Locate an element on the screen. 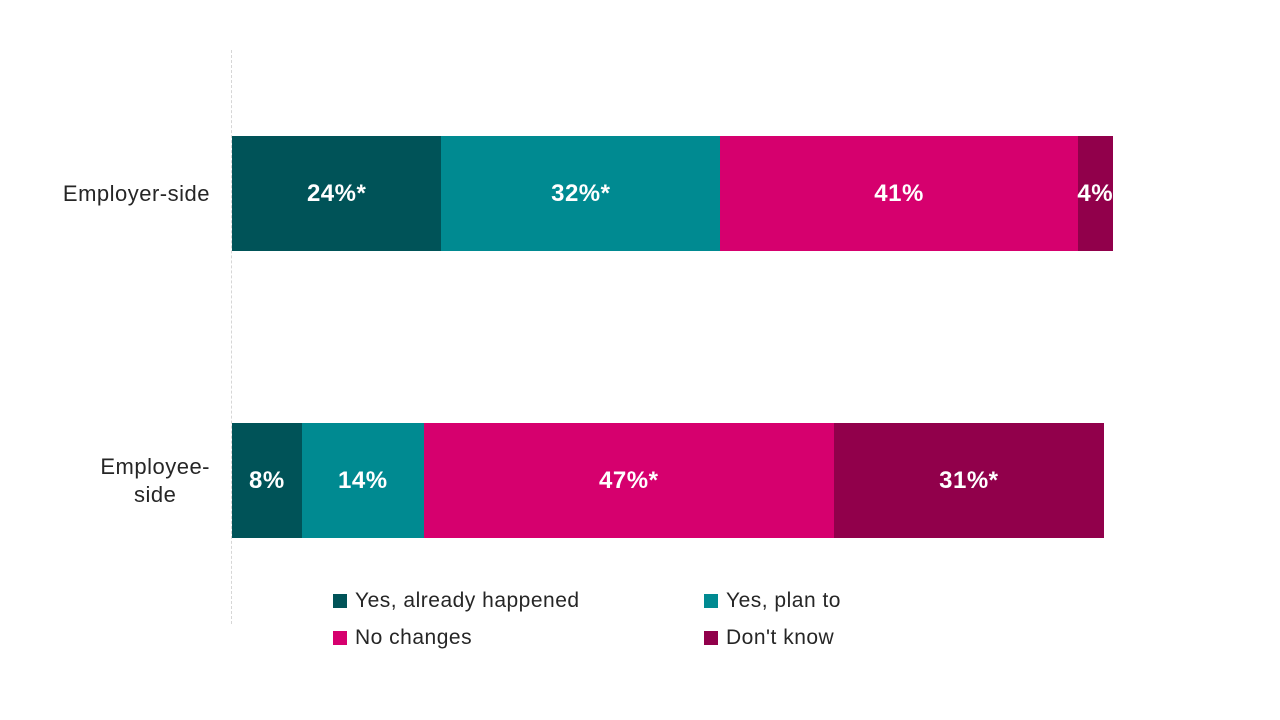  segment-no-changes: 41% is located at coordinates (899, 193).